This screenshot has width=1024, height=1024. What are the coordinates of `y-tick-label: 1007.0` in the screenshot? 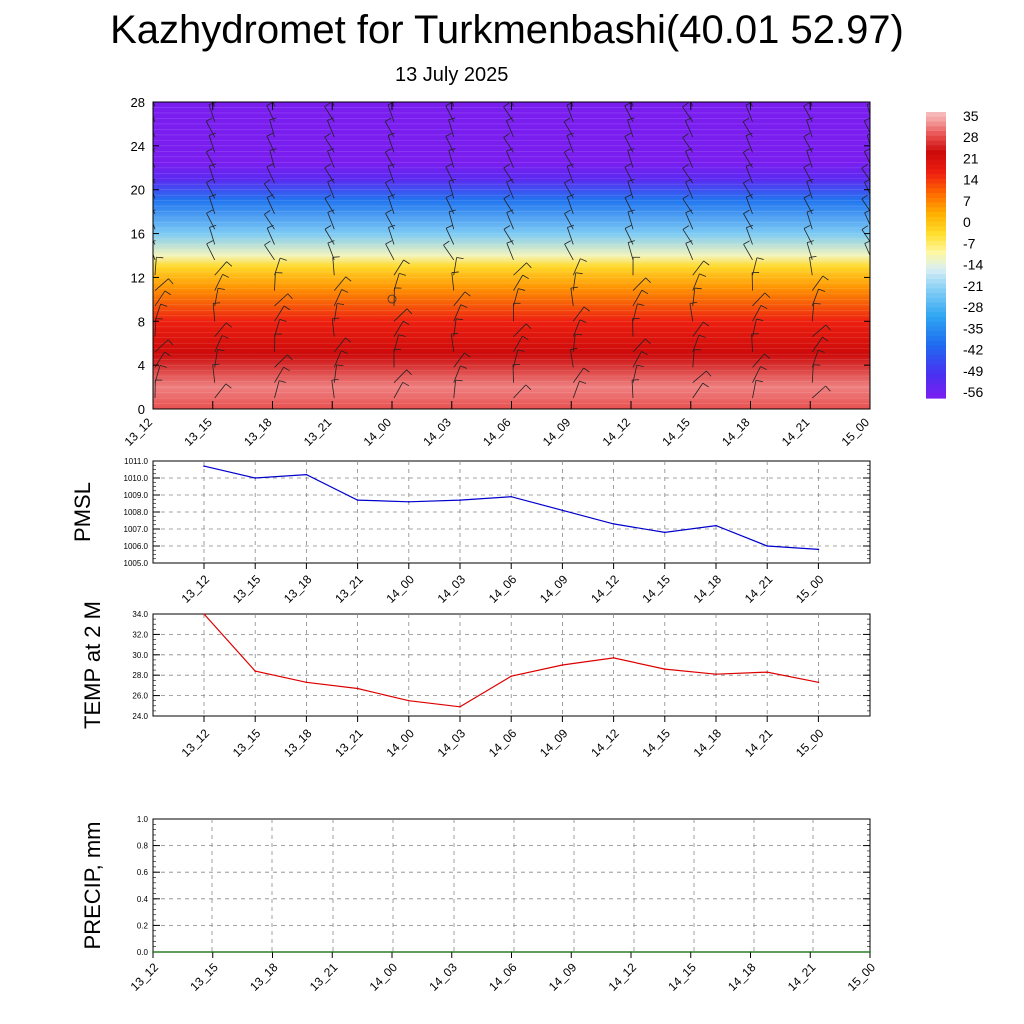 It's located at (136, 529).